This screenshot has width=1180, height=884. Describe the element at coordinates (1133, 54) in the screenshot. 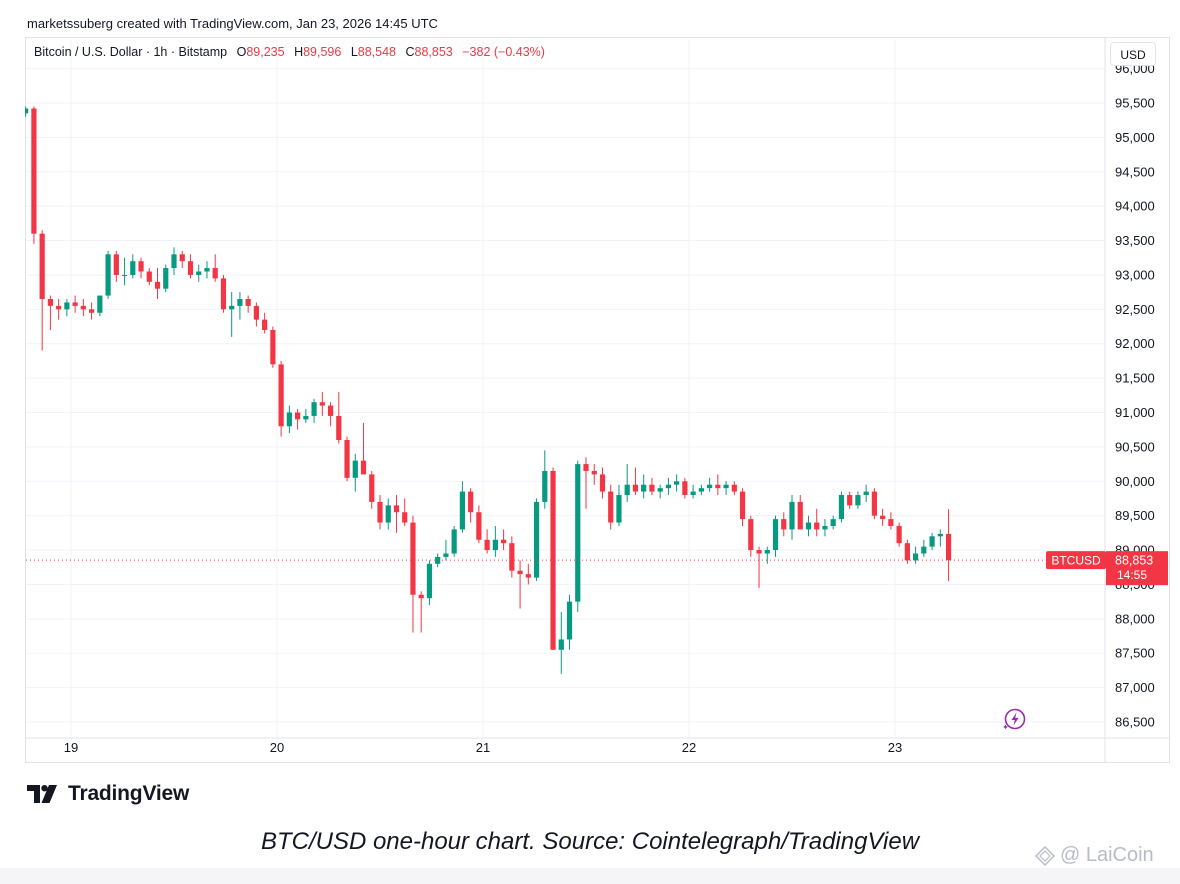

I see `currency-button: USD` at that location.